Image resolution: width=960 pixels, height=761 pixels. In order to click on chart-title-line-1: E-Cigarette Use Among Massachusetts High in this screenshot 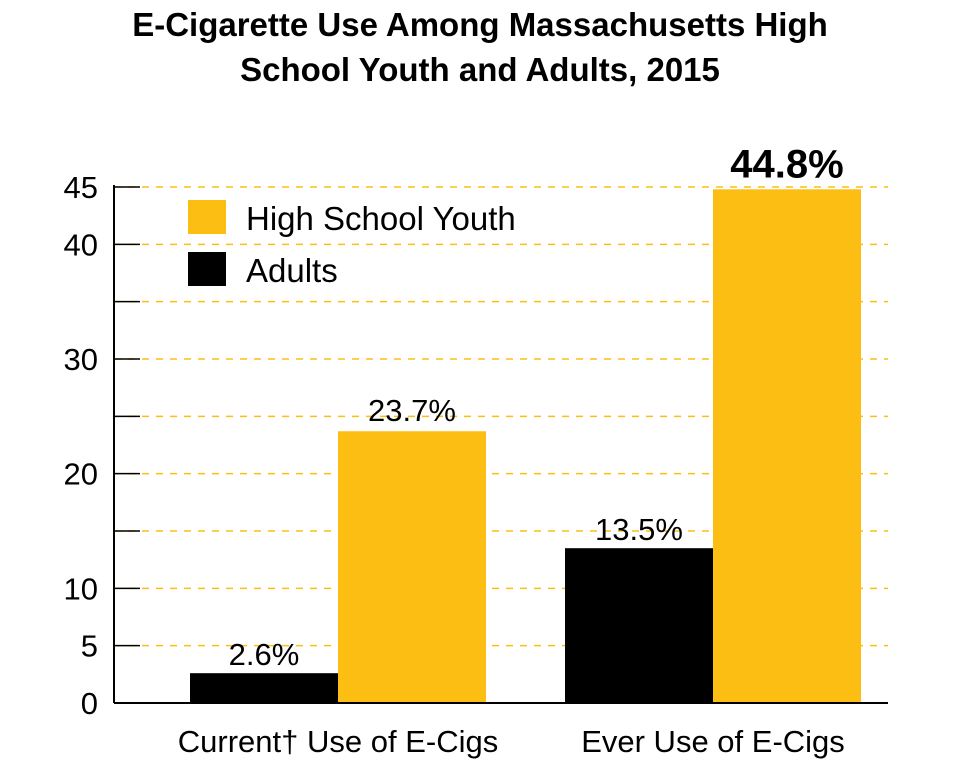, I will do `click(480, 24)`.